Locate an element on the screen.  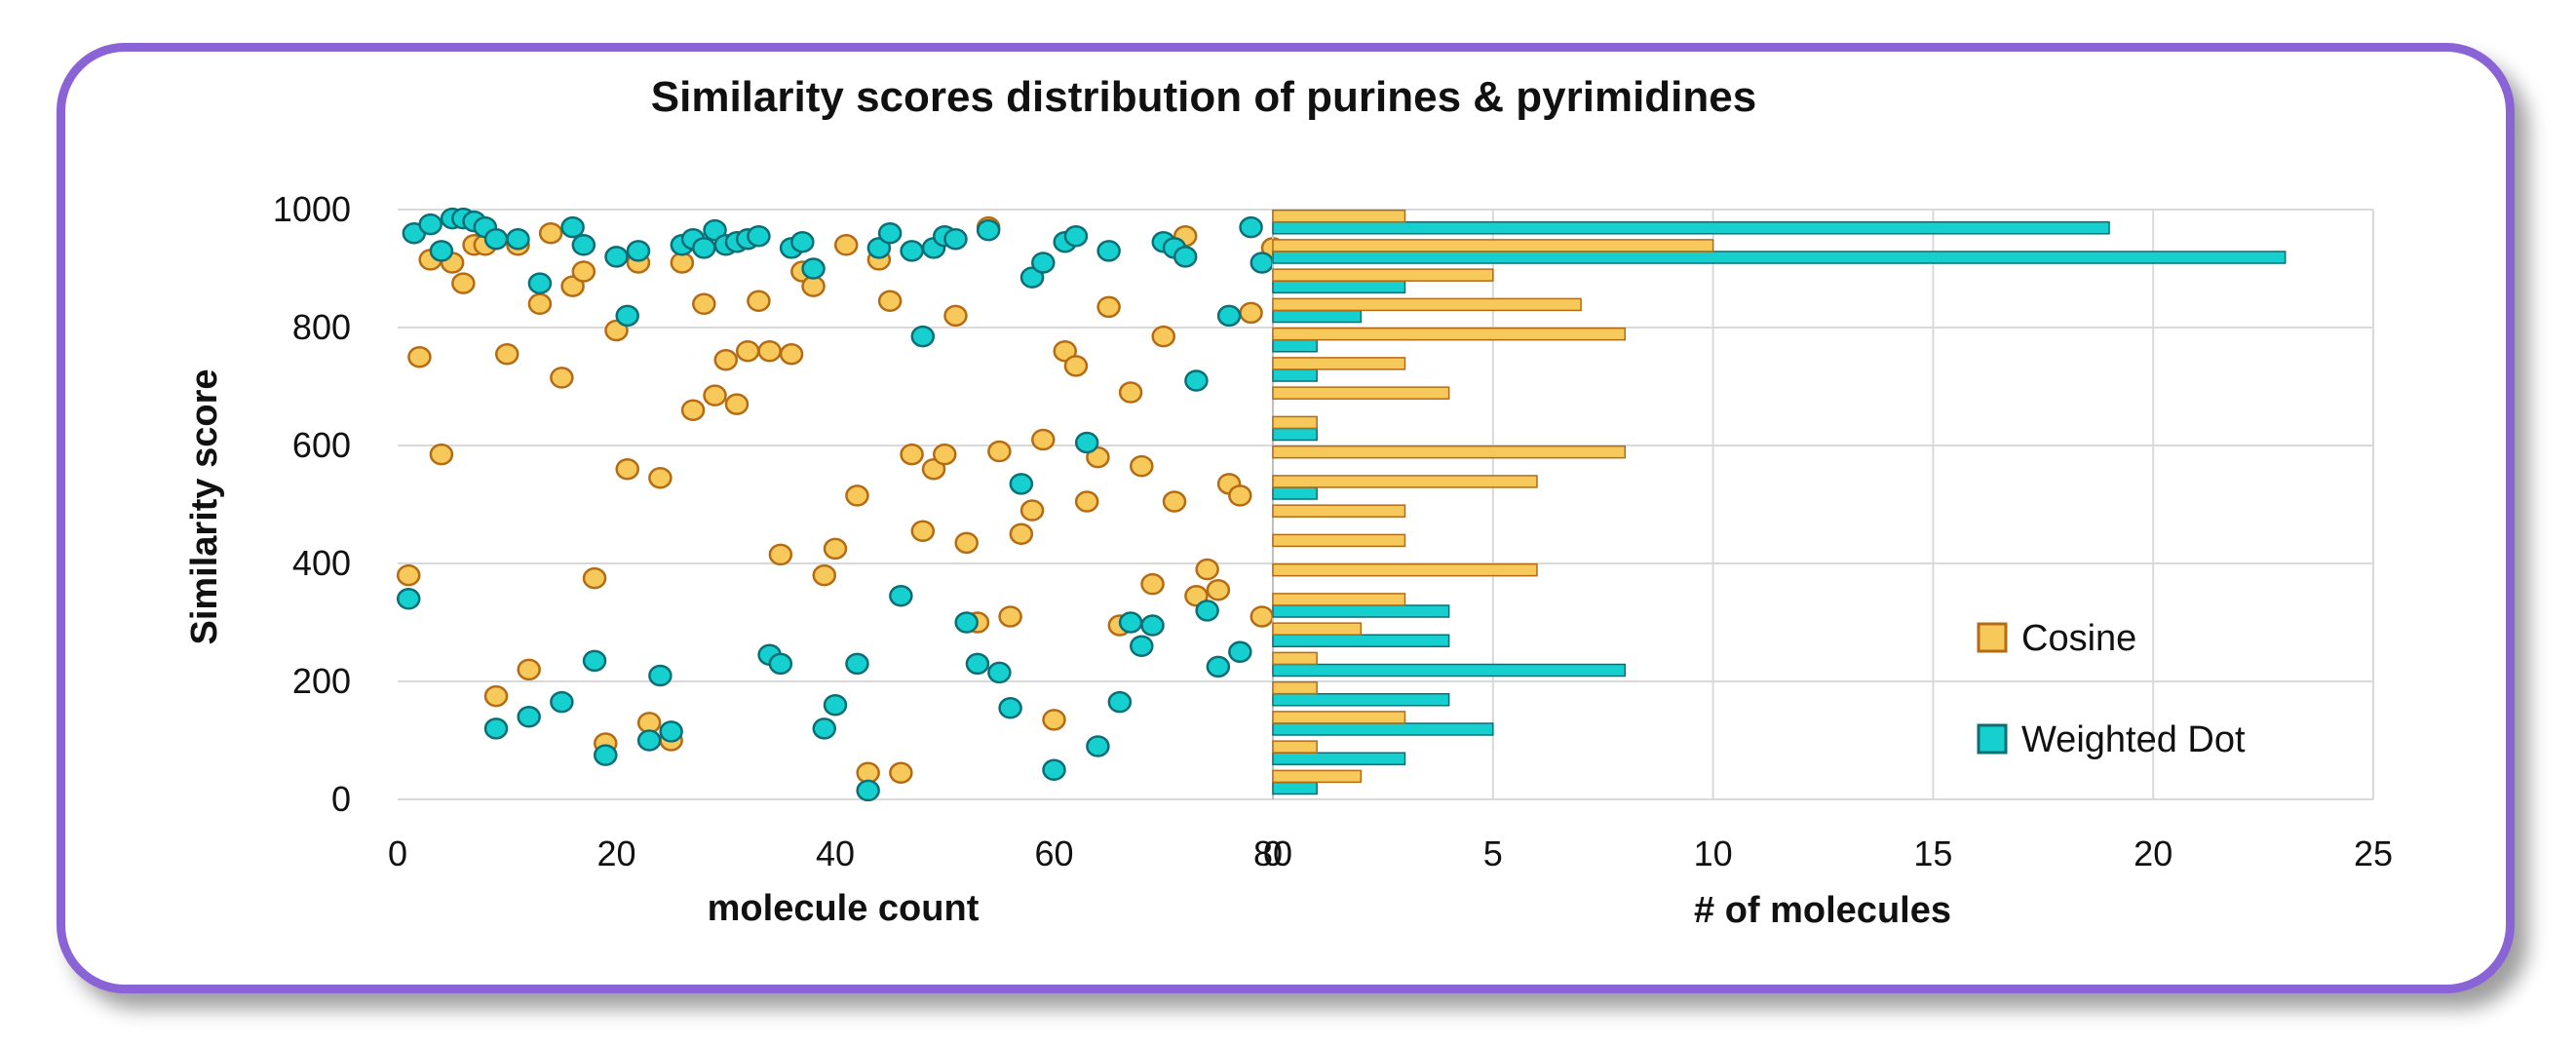
y-axis-label: Similarity score is located at coordinates (204, 506).